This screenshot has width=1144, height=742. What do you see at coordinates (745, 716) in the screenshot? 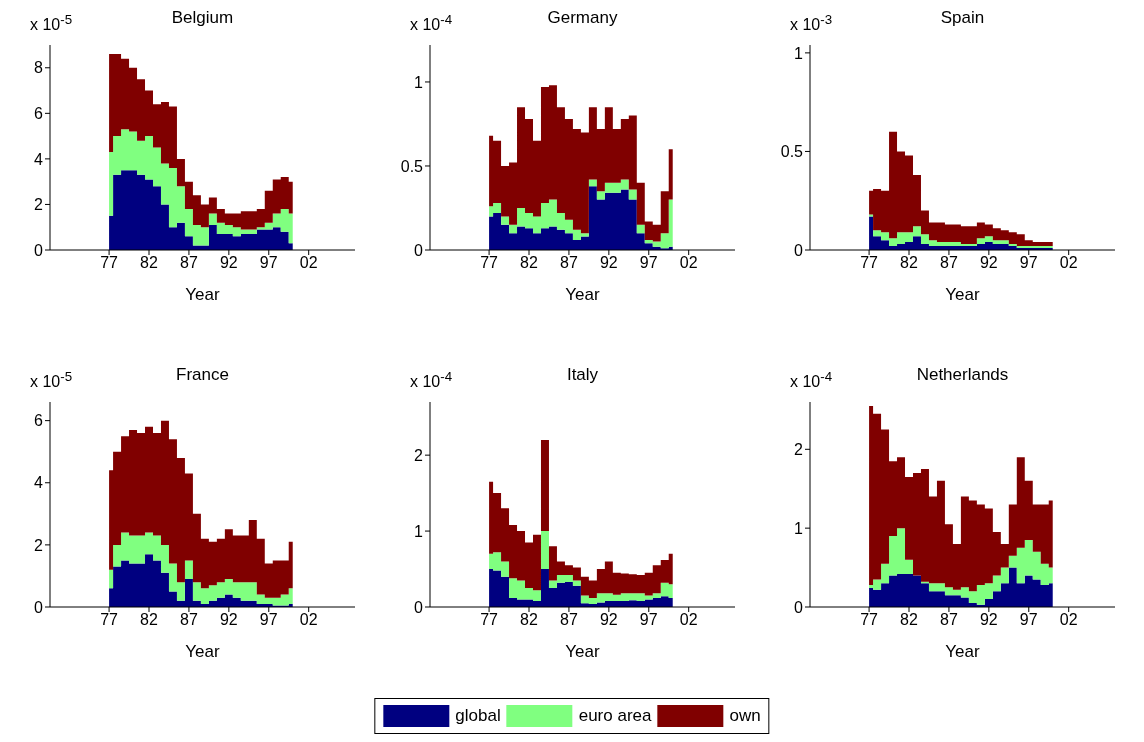
I see `legend-label: own` at bounding box center [745, 716].